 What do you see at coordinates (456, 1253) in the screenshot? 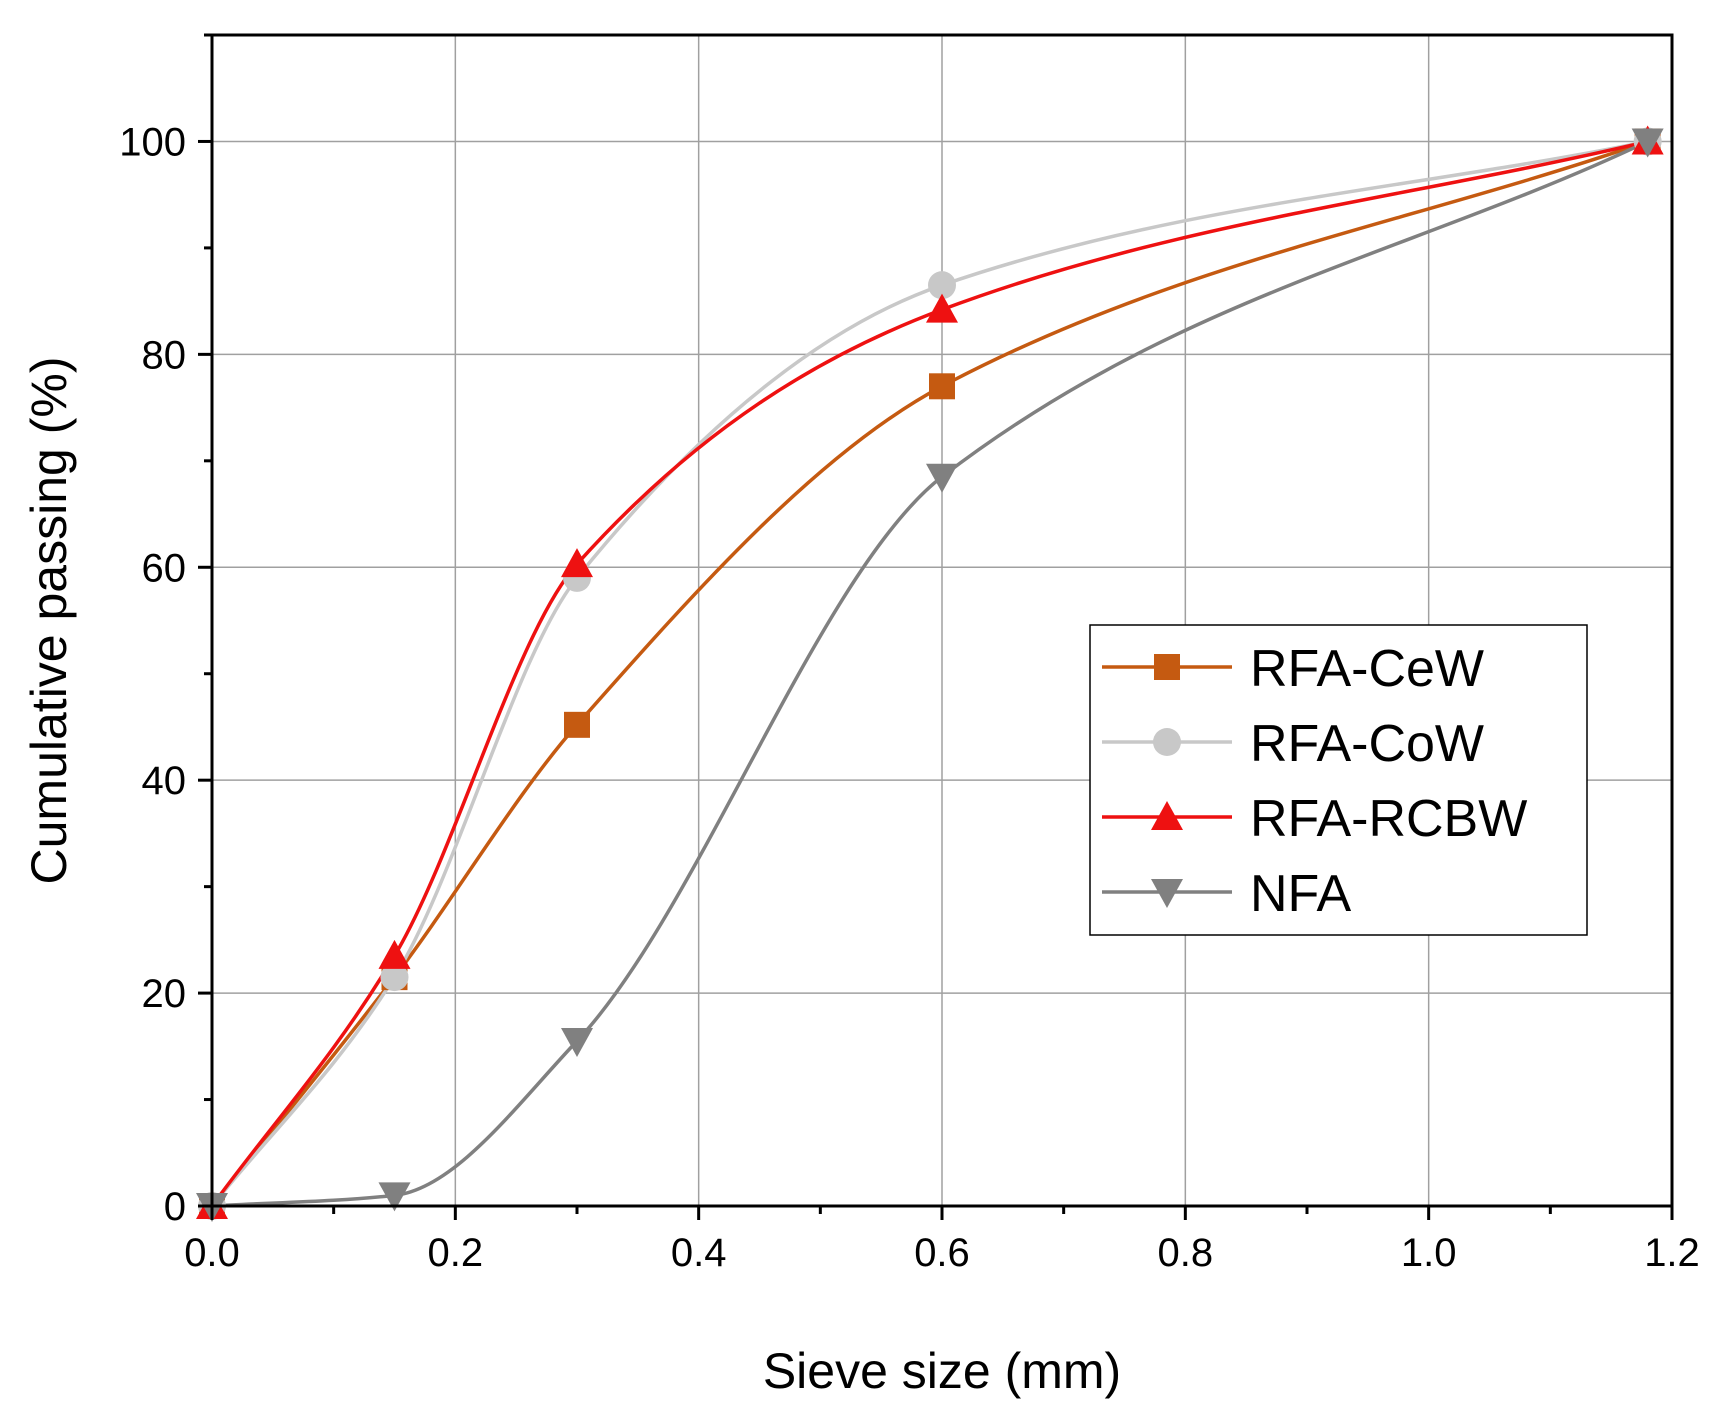
I see `x-tick-label: 0.2` at bounding box center [456, 1253].